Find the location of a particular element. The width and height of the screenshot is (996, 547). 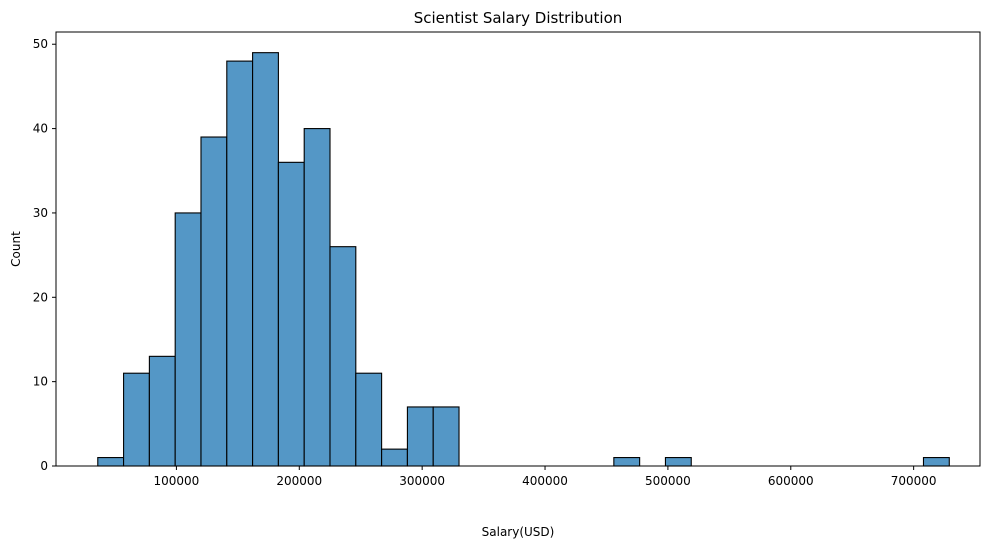

x-tick-label: 400000 is located at coordinates (545, 481).